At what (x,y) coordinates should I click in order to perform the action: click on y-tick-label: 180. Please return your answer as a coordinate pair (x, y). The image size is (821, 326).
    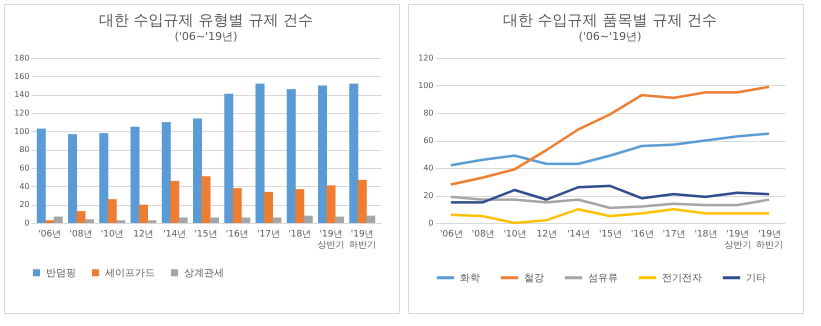
    Looking at the image, I should click on (22, 58).